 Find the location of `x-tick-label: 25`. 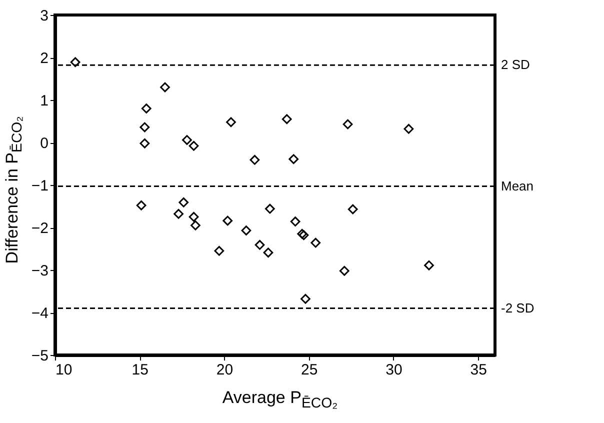

x-tick-label: 25 is located at coordinates (309, 370).